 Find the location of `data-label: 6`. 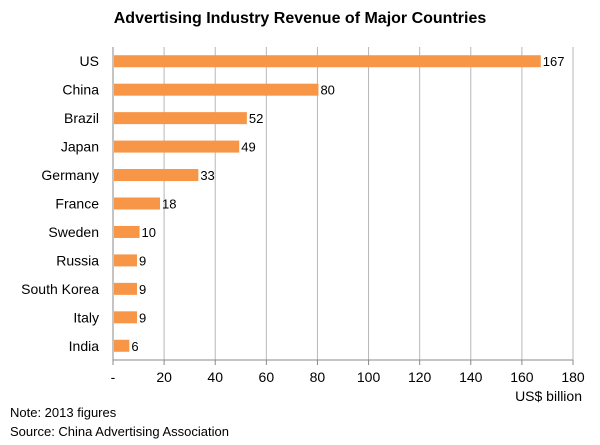

data-label: 6 is located at coordinates (134, 346).